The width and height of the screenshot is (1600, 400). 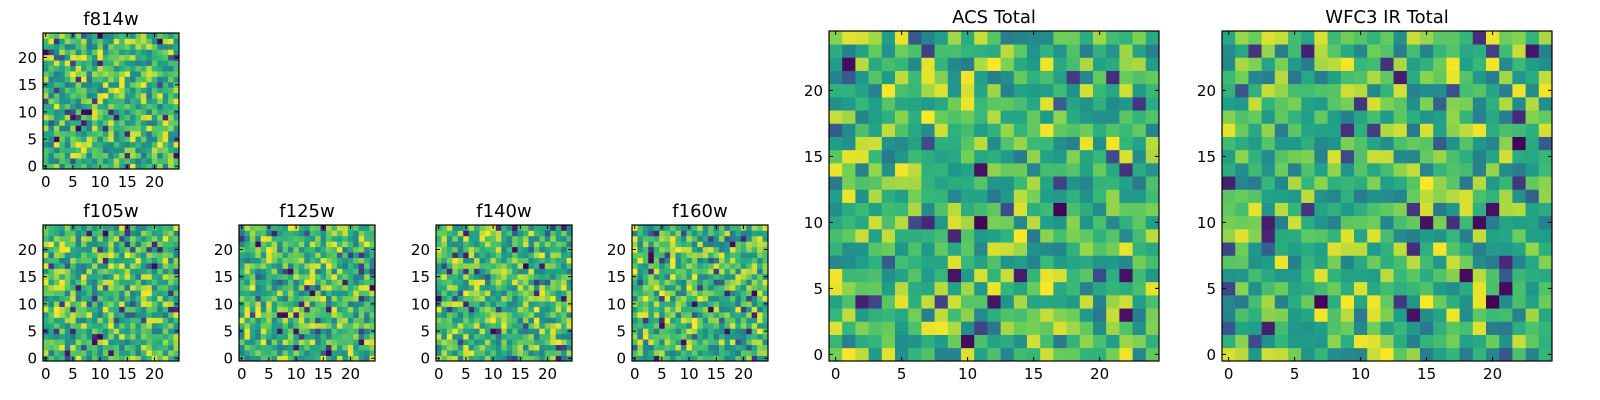 What do you see at coordinates (27, 250) in the screenshot?
I see `y-tick-label: 20` at bounding box center [27, 250].